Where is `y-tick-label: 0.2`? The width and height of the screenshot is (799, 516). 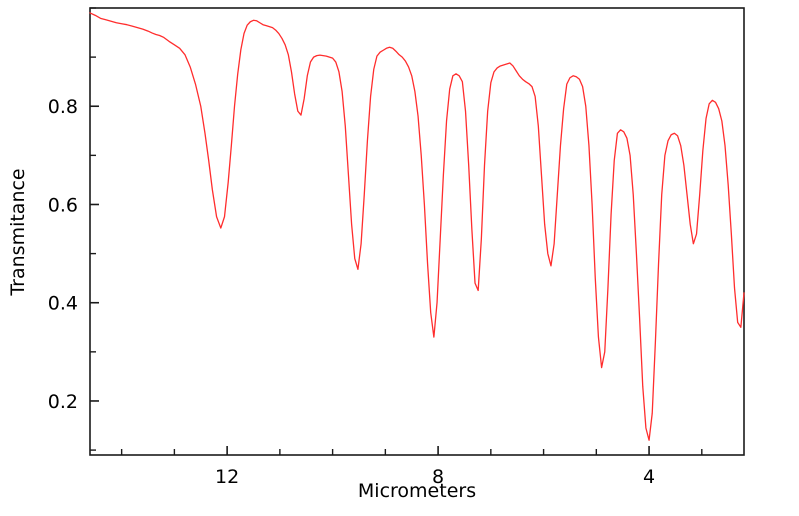 y-tick-label: 0.2 is located at coordinates (63, 402).